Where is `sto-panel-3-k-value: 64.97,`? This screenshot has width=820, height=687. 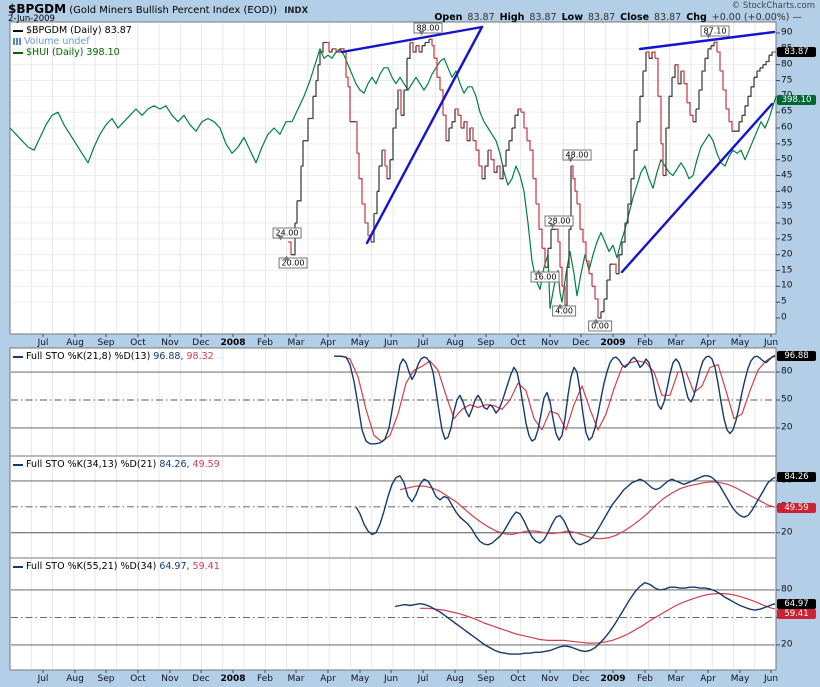 sto-panel-3-k-value: 64.97, is located at coordinates (174, 566).